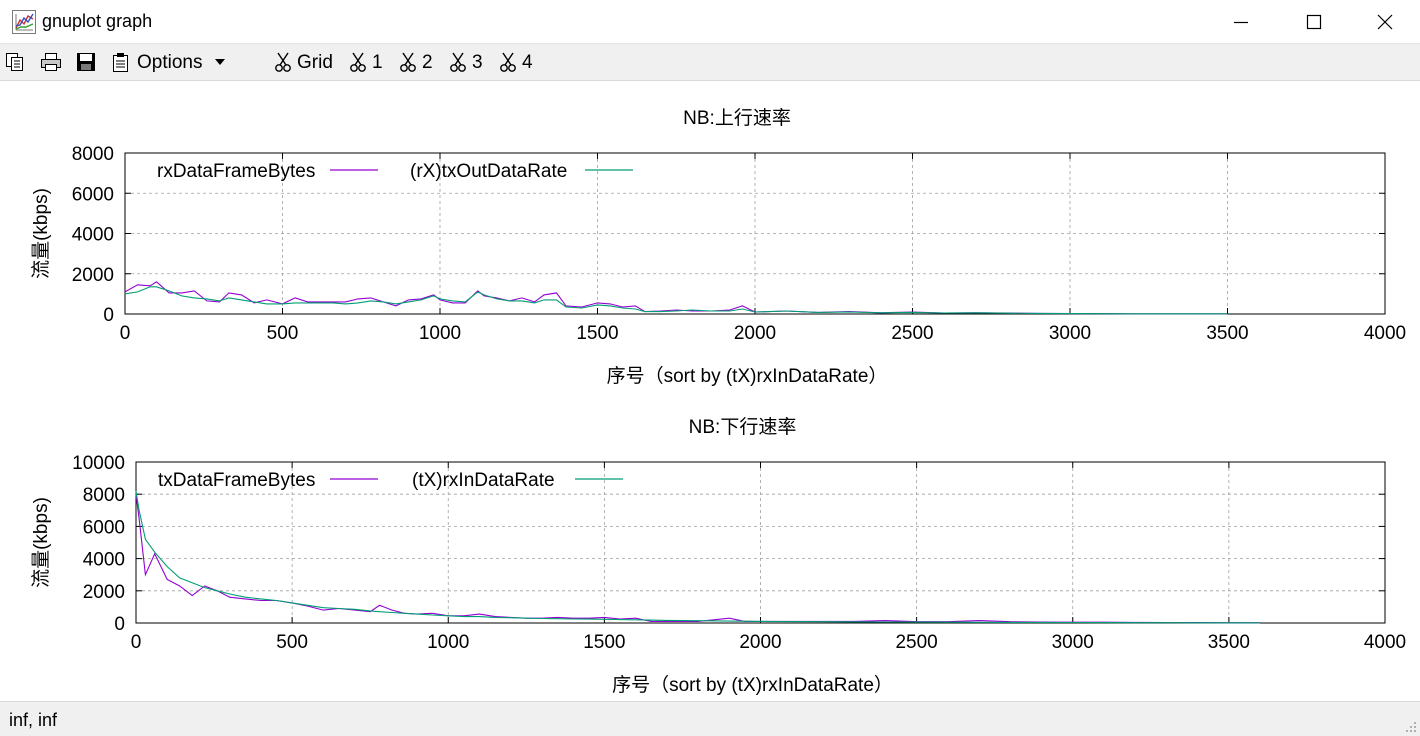 Image resolution: width=1420 pixels, height=736 pixels. I want to click on close-button, so click(1385, 22).